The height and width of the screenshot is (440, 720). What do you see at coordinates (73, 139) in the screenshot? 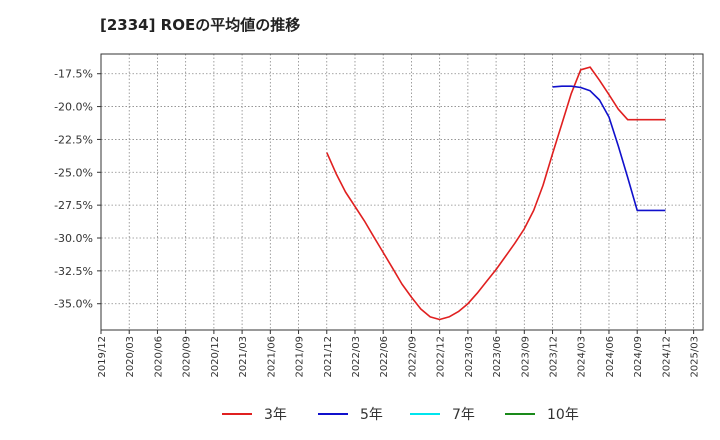
I see `y-tick-label: -22.5%` at bounding box center [73, 139].